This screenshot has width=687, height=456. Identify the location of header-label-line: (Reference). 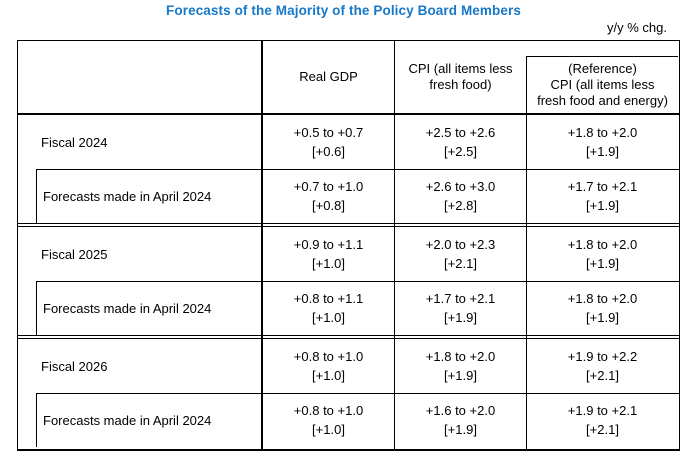
(602, 68).